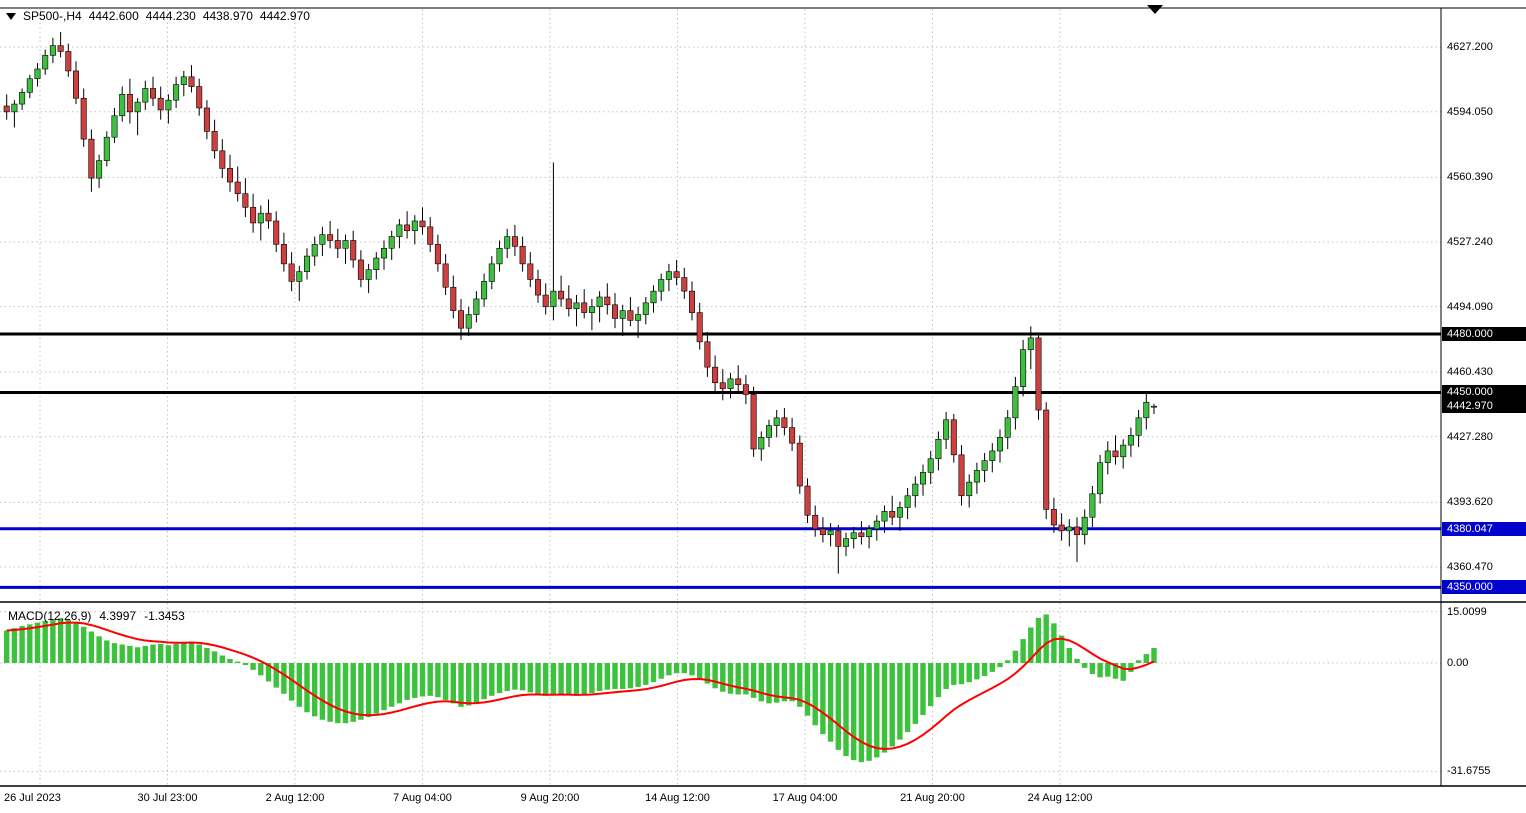 This screenshot has height=813, width=1526. Describe the element at coordinates (11, 16) in the screenshot. I see `symbol-marker-icon` at that location.